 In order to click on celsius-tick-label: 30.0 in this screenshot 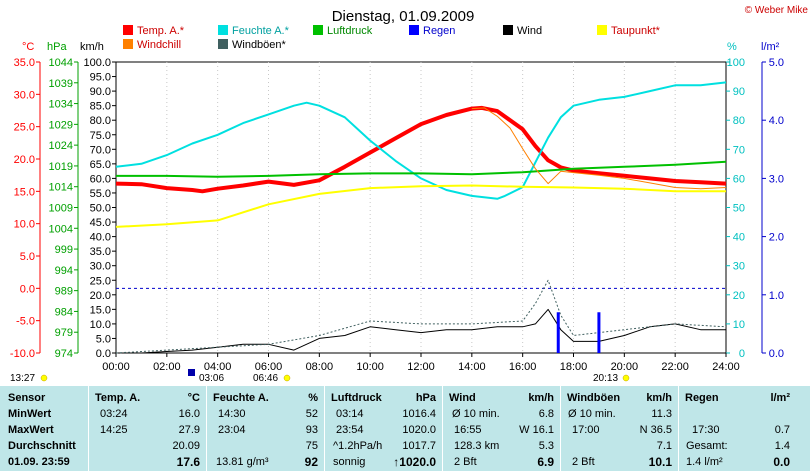, I will do `click(24, 95)`.